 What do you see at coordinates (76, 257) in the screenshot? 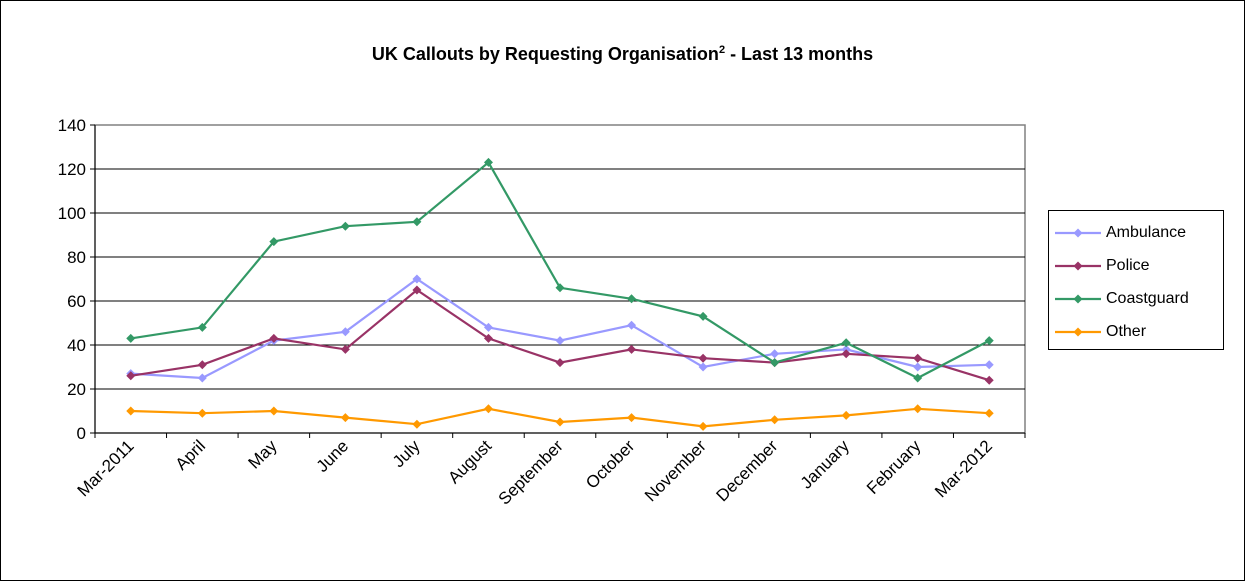
I see `y-tick-label: 80` at bounding box center [76, 257].